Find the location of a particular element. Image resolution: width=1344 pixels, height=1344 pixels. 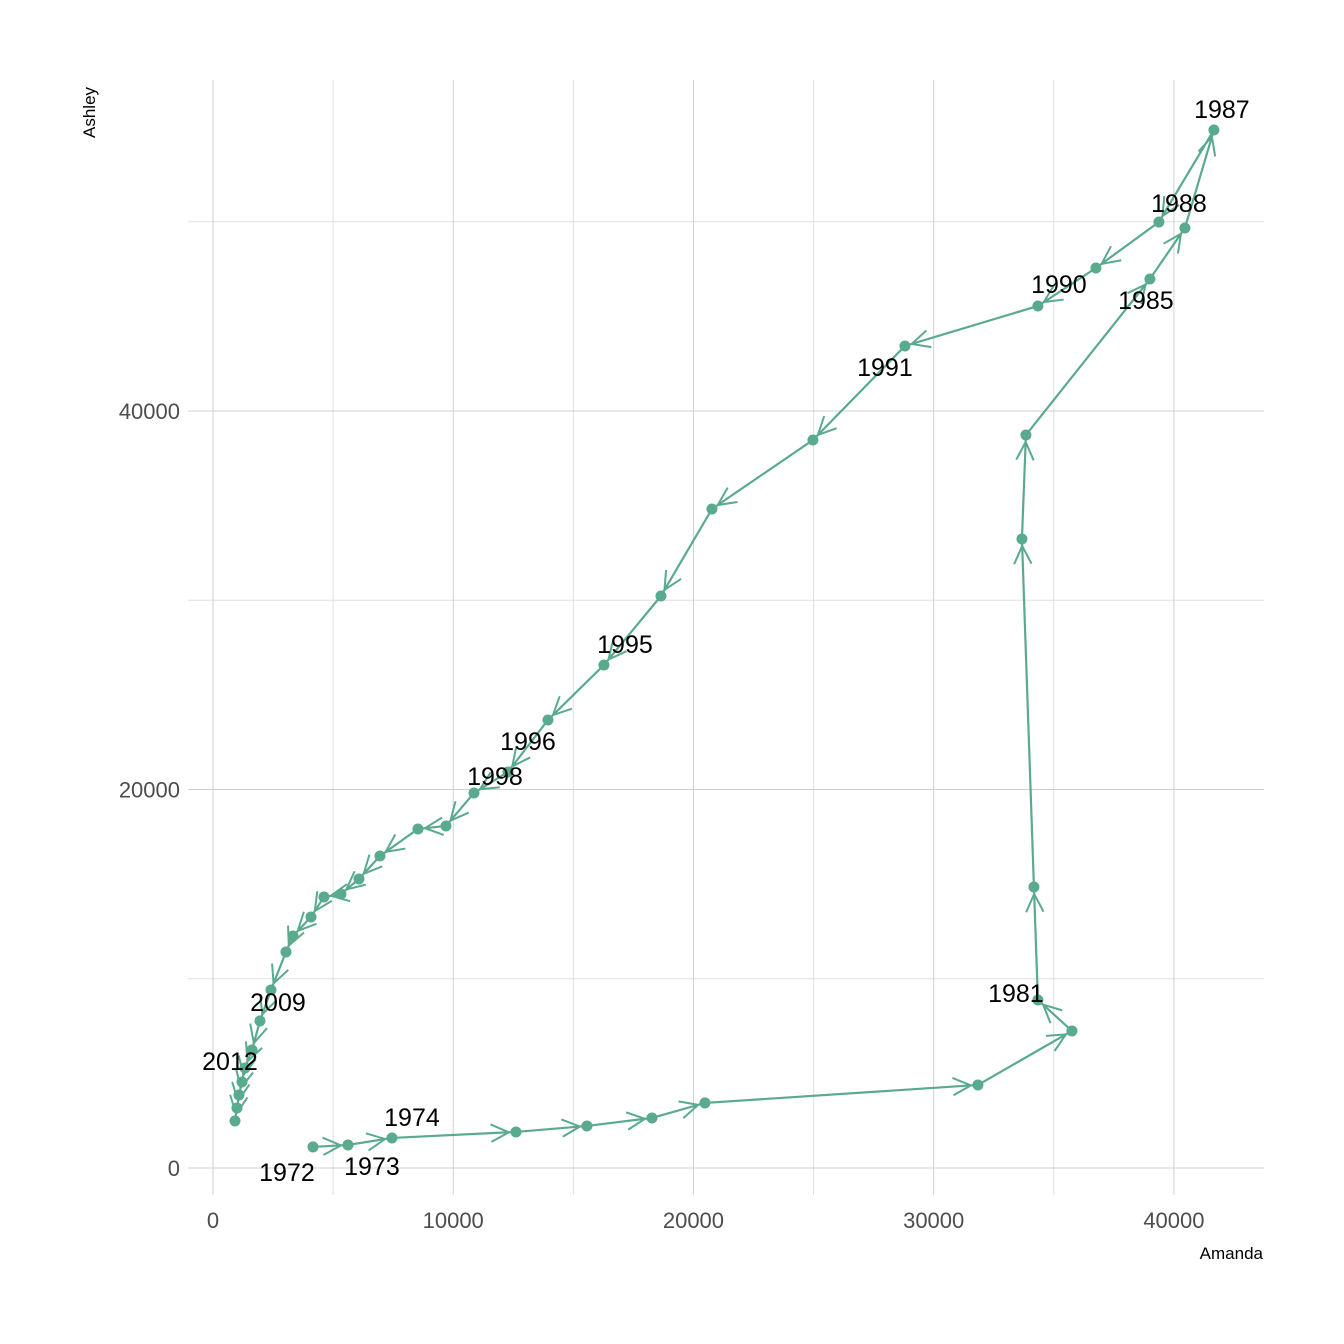

point-label: 1985 is located at coordinates (1146, 301).